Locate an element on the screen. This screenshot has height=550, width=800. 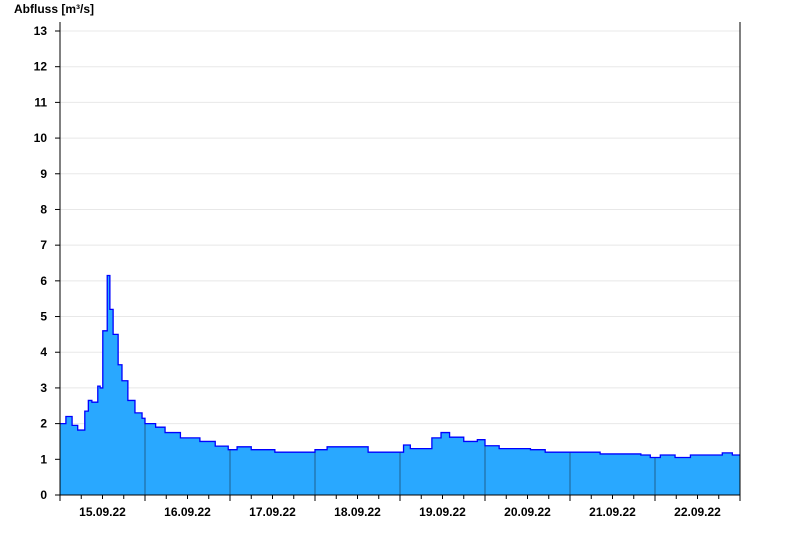
y-tick-label: 2 is located at coordinates (43, 424).